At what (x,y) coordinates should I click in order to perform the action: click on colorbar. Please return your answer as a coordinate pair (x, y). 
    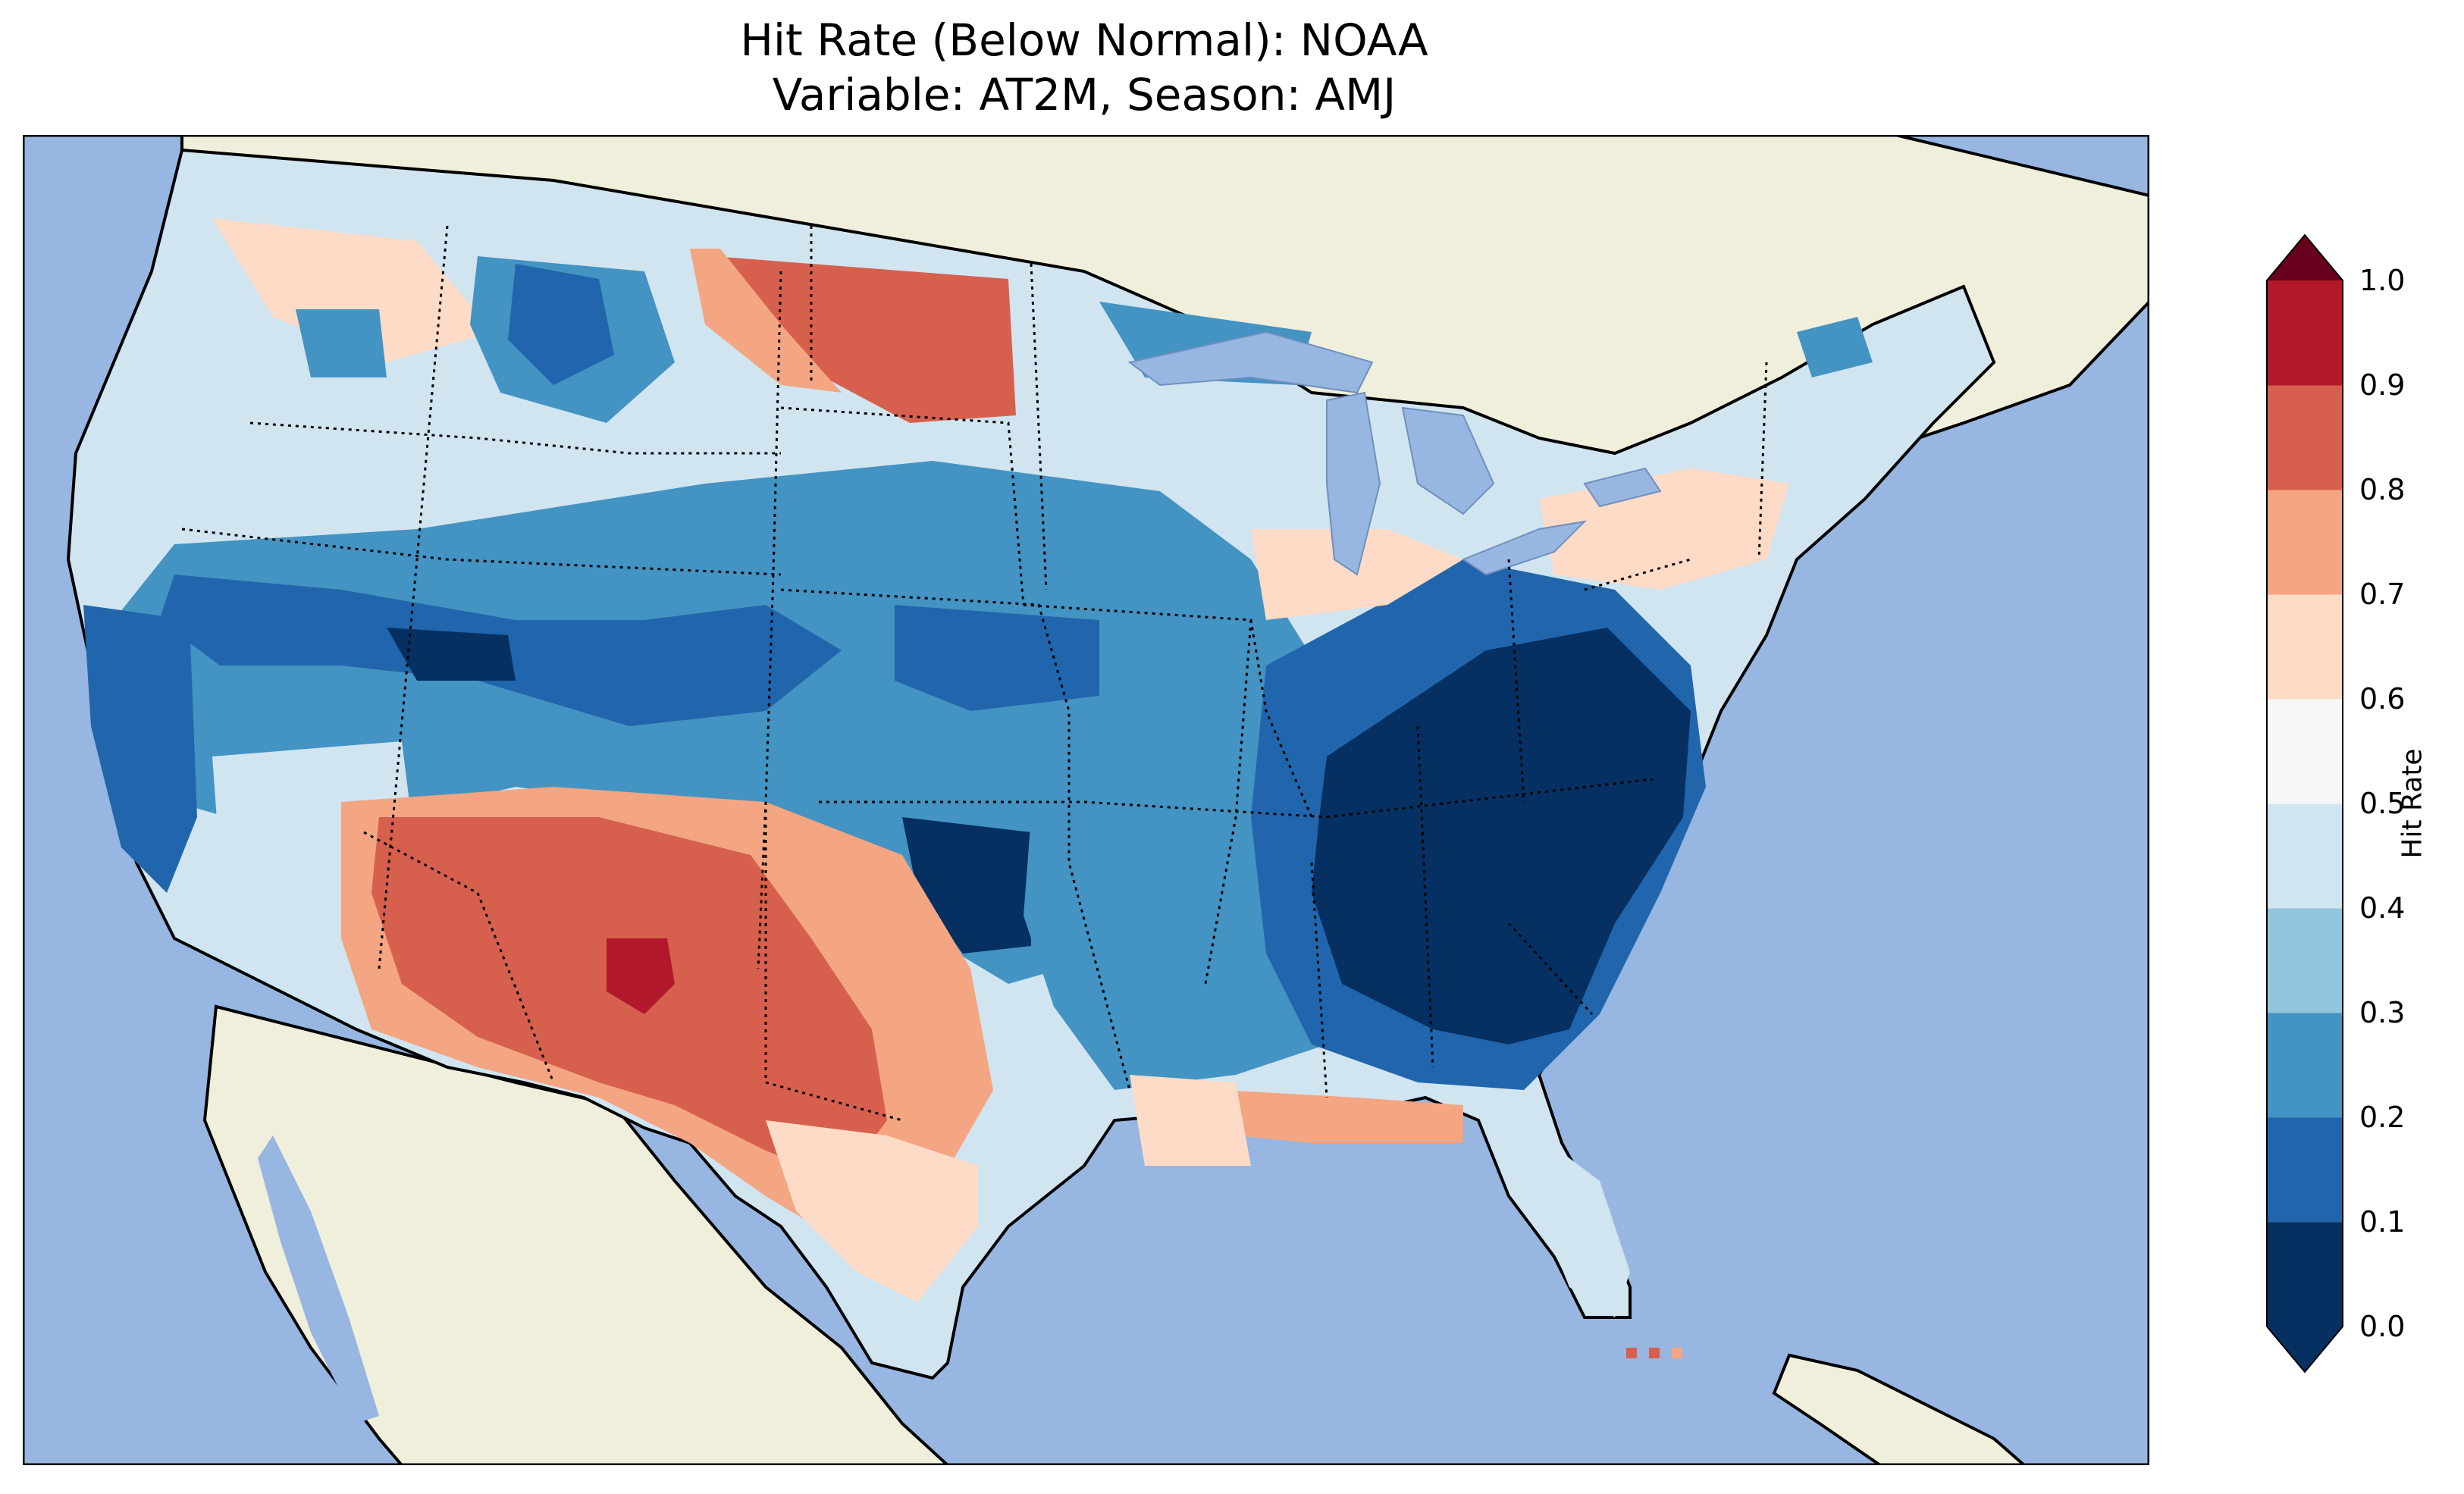
    Looking at the image, I should click on (2304, 803).